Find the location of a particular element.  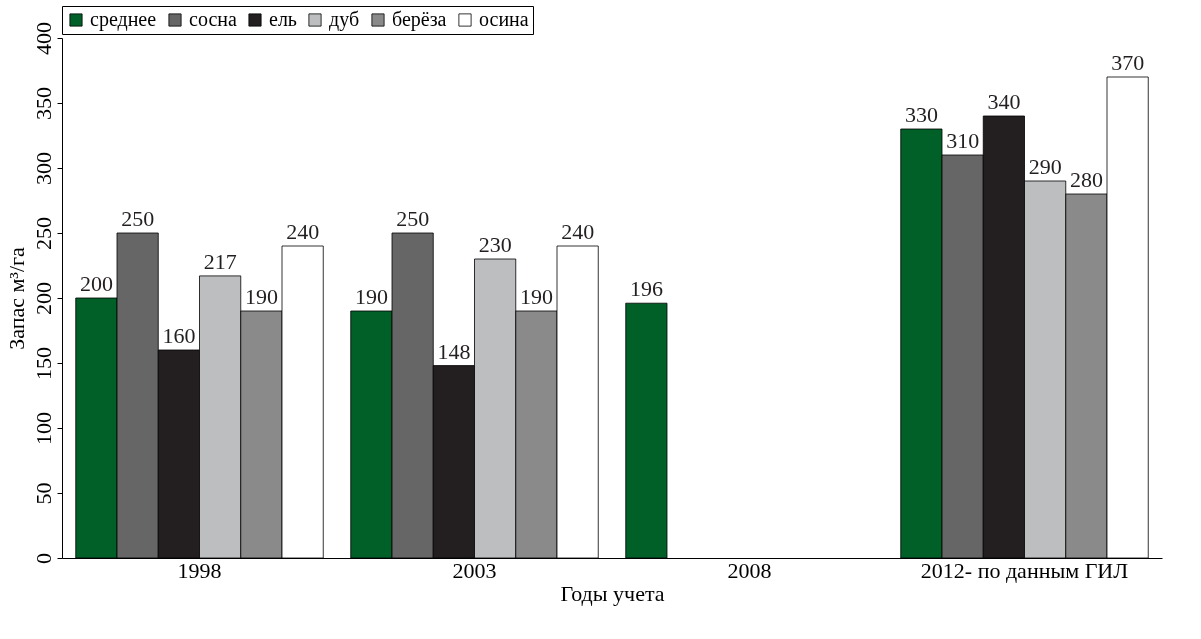

y-tick-label: 300 is located at coordinates (43, 168).